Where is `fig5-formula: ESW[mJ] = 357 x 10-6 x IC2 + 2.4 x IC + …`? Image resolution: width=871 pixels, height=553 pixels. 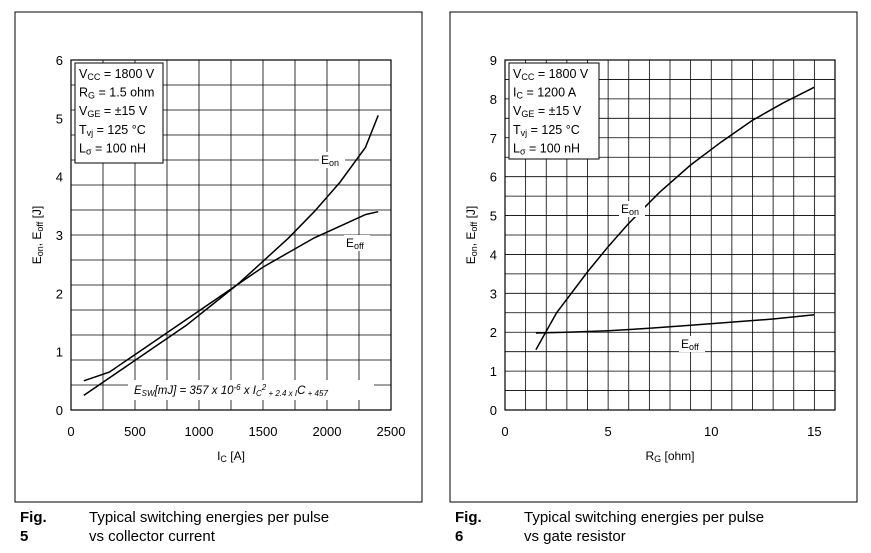
fig5-formula: ESW[mJ] = 357 x 10-6 x IC2 + 2.4 x IC + … is located at coordinates (231, 390).